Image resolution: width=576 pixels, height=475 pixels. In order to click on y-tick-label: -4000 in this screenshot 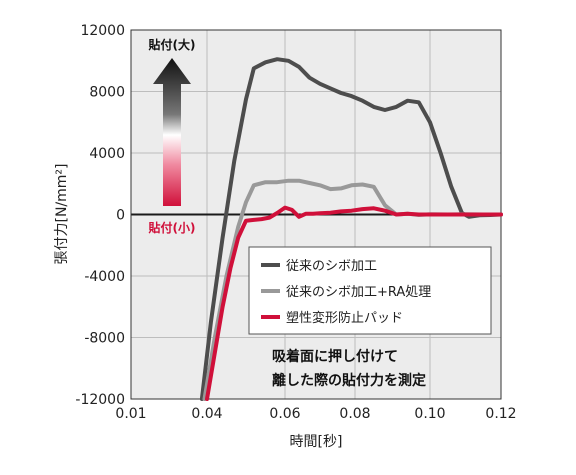, I will do `click(104, 277)`.